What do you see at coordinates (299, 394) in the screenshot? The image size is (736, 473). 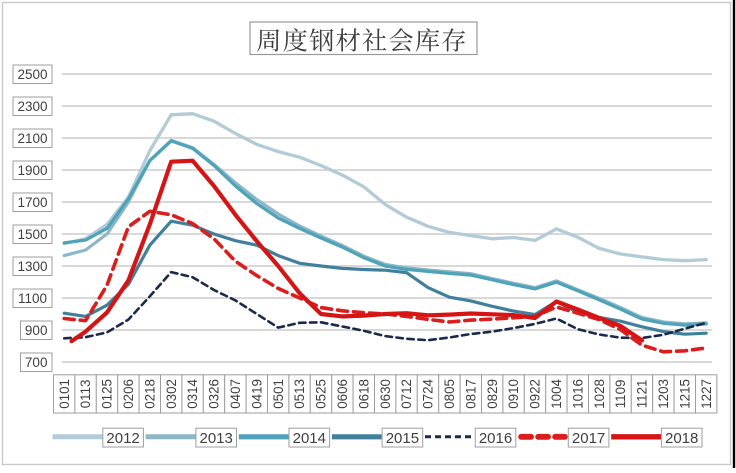 I see `svg-text: 0513` at bounding box center [299, 394].